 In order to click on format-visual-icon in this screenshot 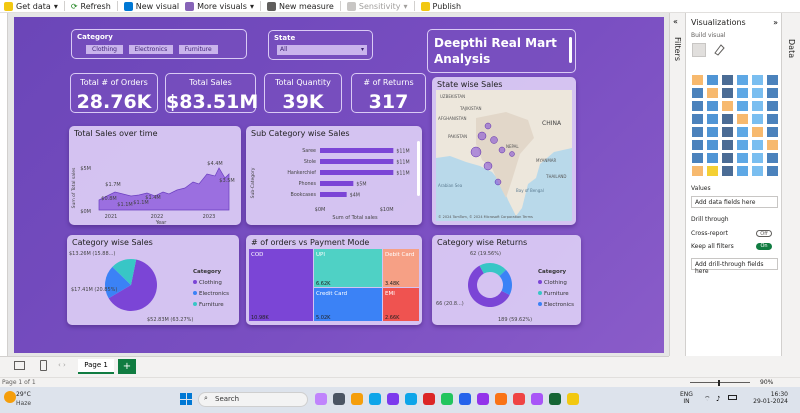, I will do `click(719, 50)`.